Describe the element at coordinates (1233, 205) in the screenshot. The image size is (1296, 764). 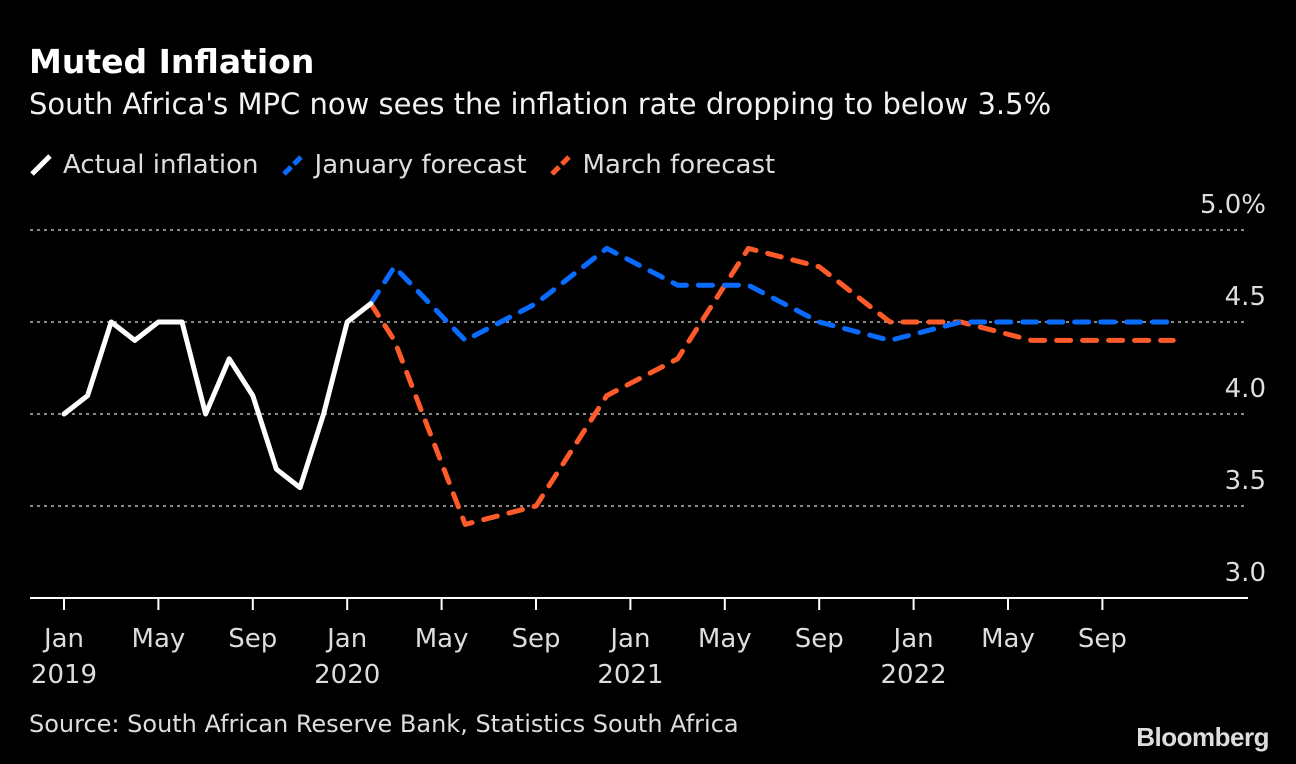
I see `y-tick-label: 5.0%` at that location.